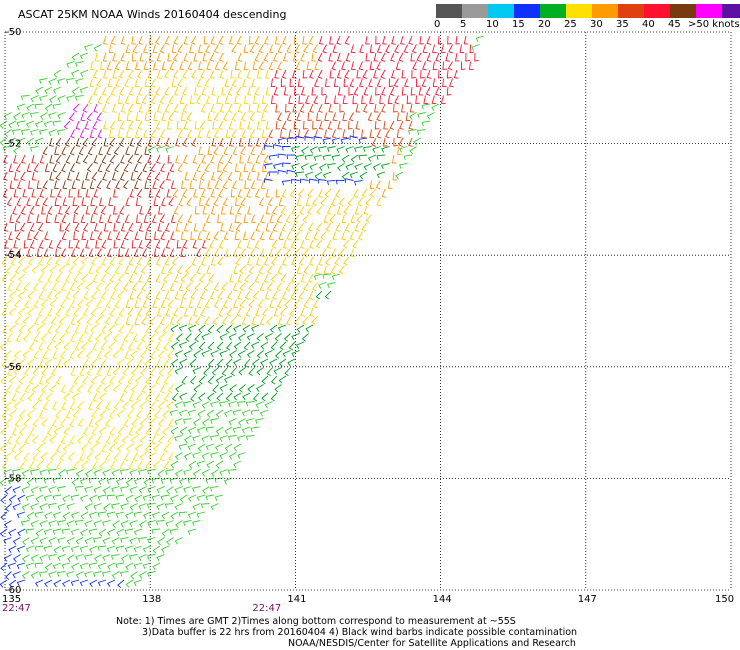 This screenshot has height=650, width=740. What do you see at coordinates (588, 11) in the screenshot?
I see `legend-color-bar` at bounding box center [588, 11].